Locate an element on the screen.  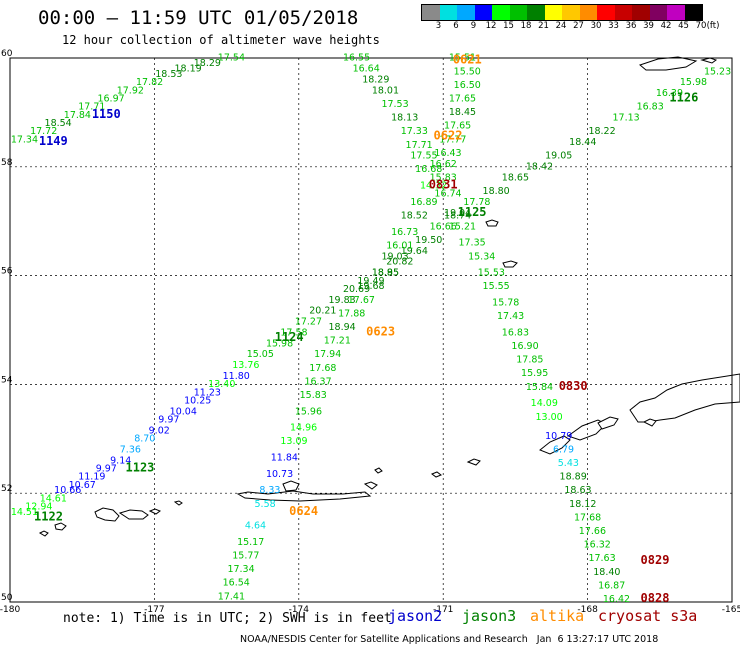
pass-time-label: 0829 is located at coordinates (655, 560).